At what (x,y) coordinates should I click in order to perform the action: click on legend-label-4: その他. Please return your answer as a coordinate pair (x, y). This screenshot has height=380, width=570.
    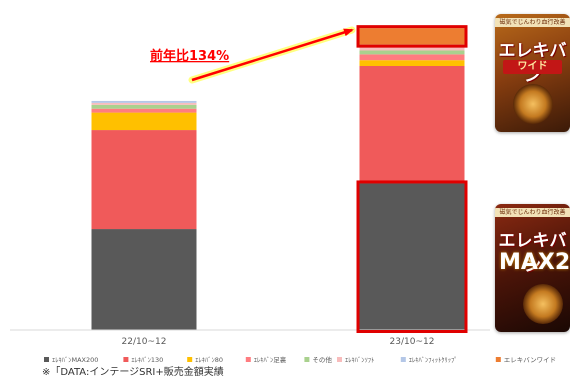
    Looking at the image, I should click on (322, 359).